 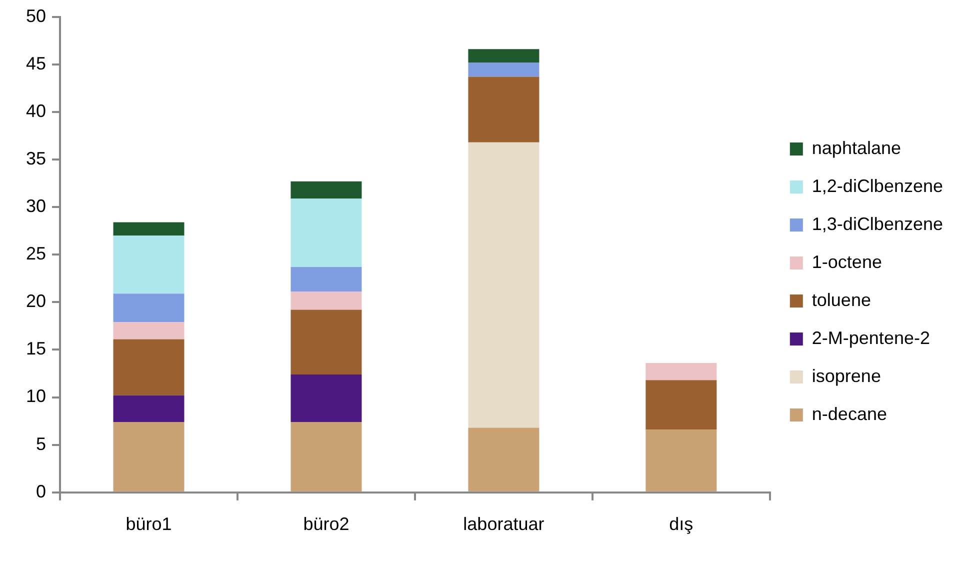 I want to click on legend-label: 1,2-diClbenzene, so click(x=878, y=186).